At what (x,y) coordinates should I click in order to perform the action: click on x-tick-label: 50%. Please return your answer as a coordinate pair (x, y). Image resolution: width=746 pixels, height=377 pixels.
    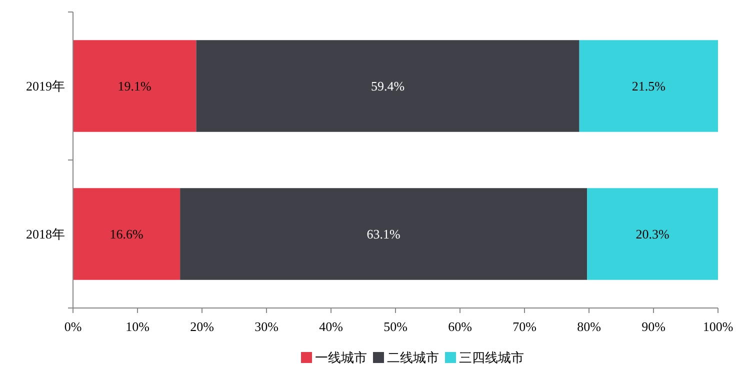
    Looking at the image, I should click on (396, 326).